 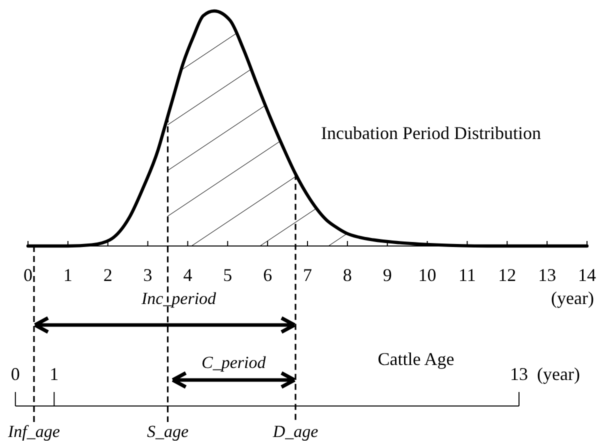 What do you see at coordinates (33, 431) in the screenshot?
I see `ref-line-label: Inf_age` at bounding box center [33, 431].